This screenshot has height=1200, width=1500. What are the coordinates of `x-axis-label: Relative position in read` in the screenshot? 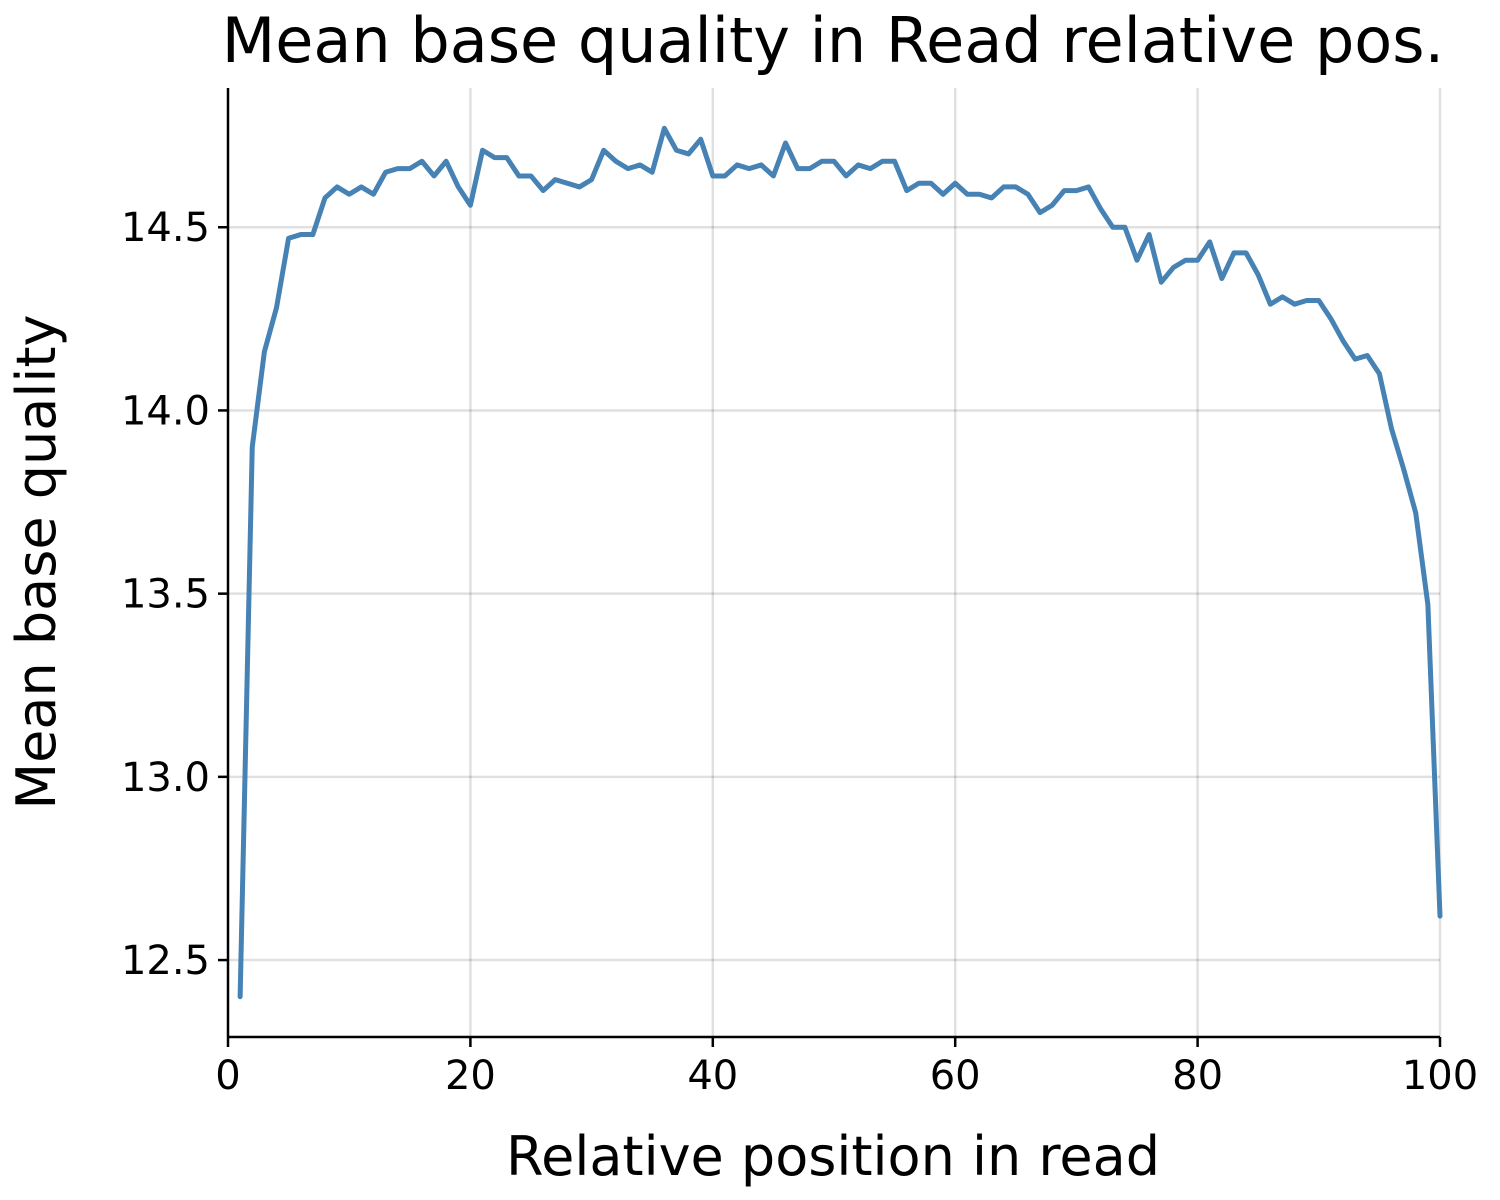 It's located at (833, 1156).